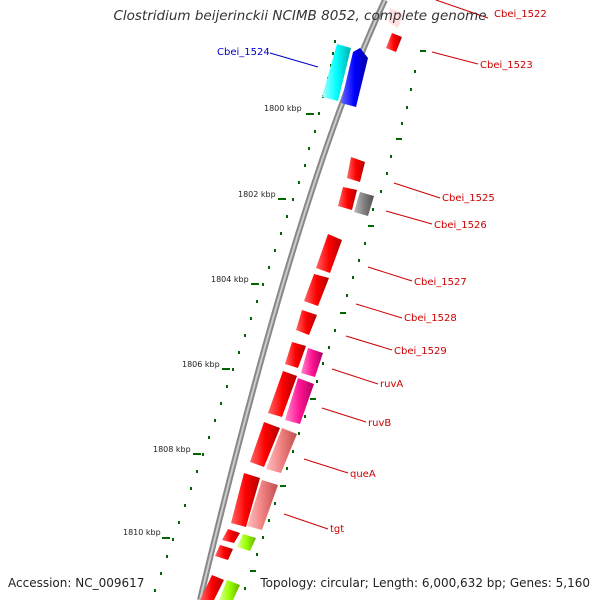 This screenshot has width=600, height=600. Describe the element at coordinates (230, 279) in the screenshot. I see `scale-label-1804: 1804 kbp` at that location.